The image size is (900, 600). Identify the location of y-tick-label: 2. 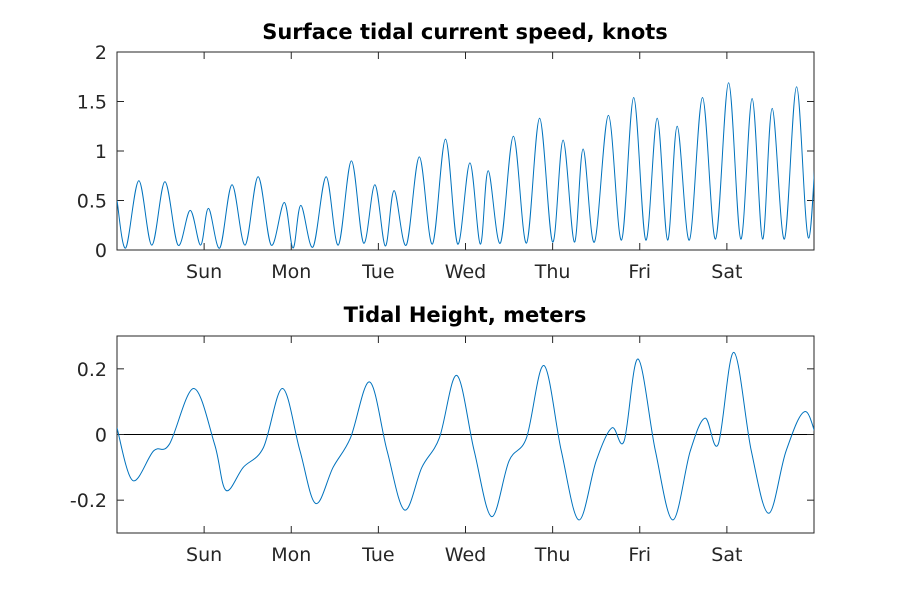
(101, 53).